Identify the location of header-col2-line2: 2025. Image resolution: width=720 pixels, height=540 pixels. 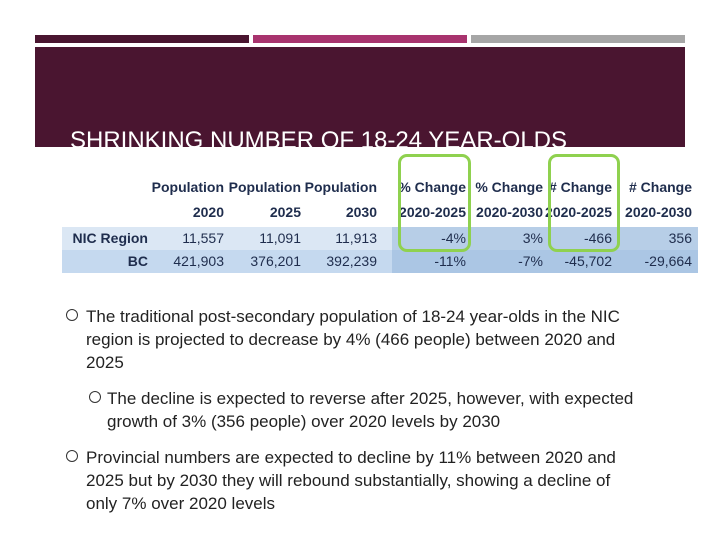
(285, 212).